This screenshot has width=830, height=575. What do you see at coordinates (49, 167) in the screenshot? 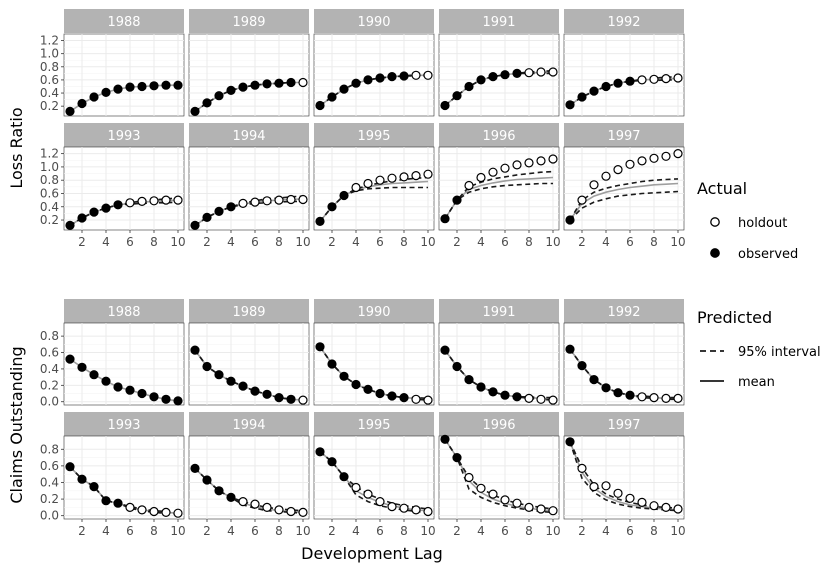
I see `y-tick-label: 1.0` at bounding box center [49, 167].